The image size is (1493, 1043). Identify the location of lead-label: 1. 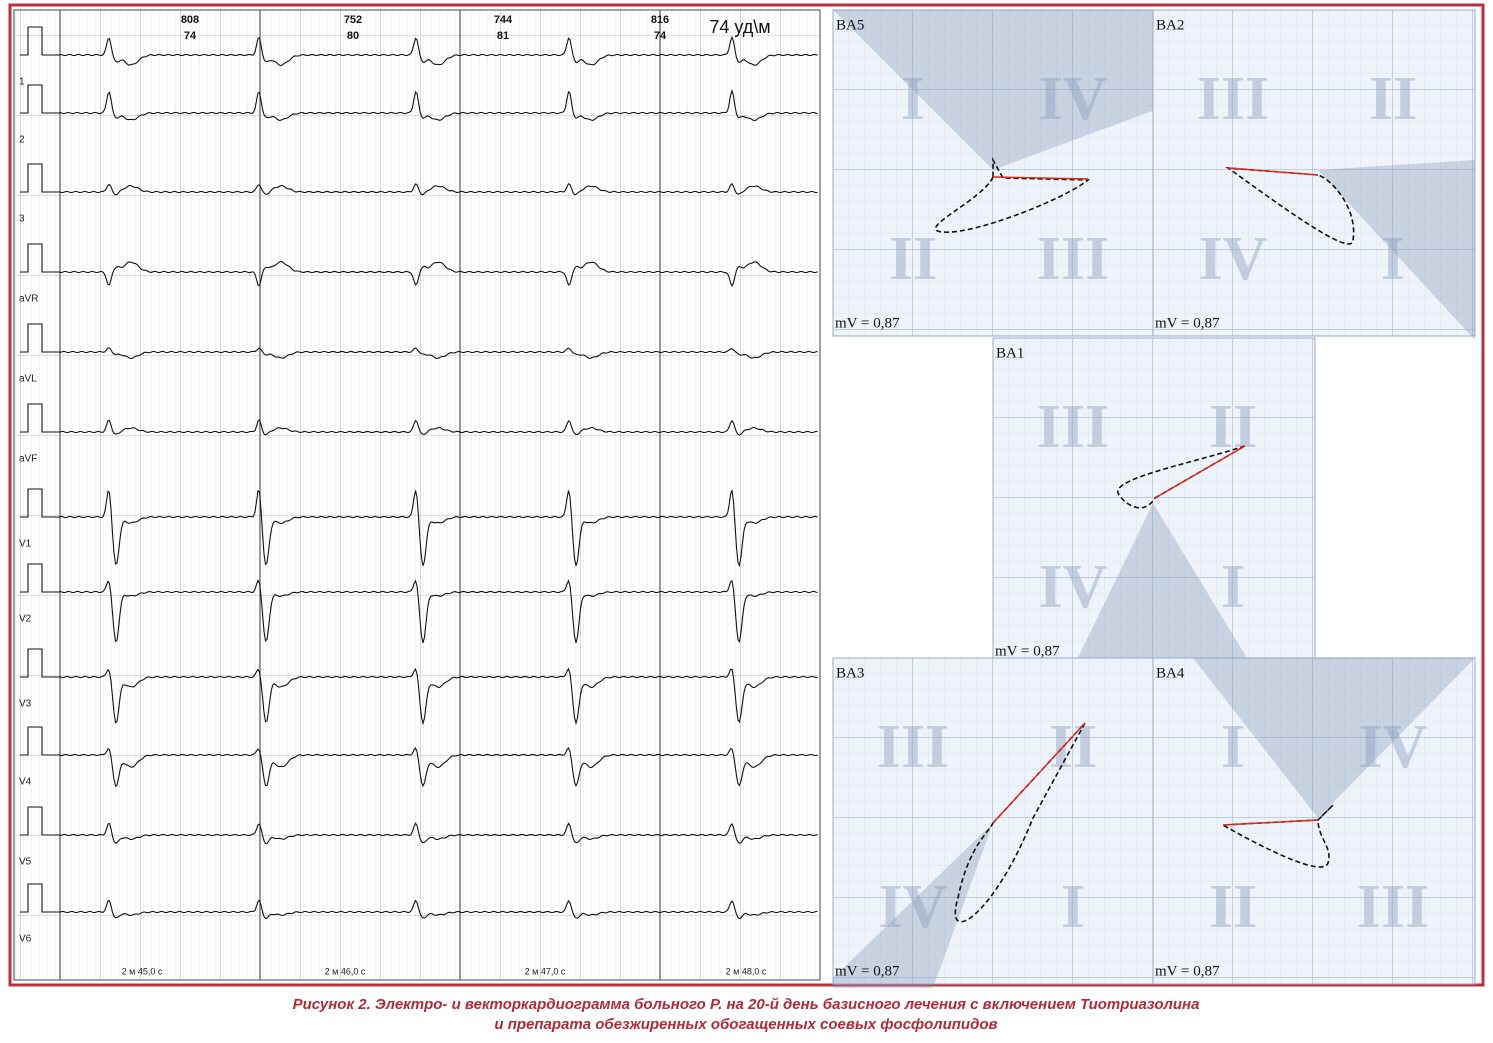
(22, 82).